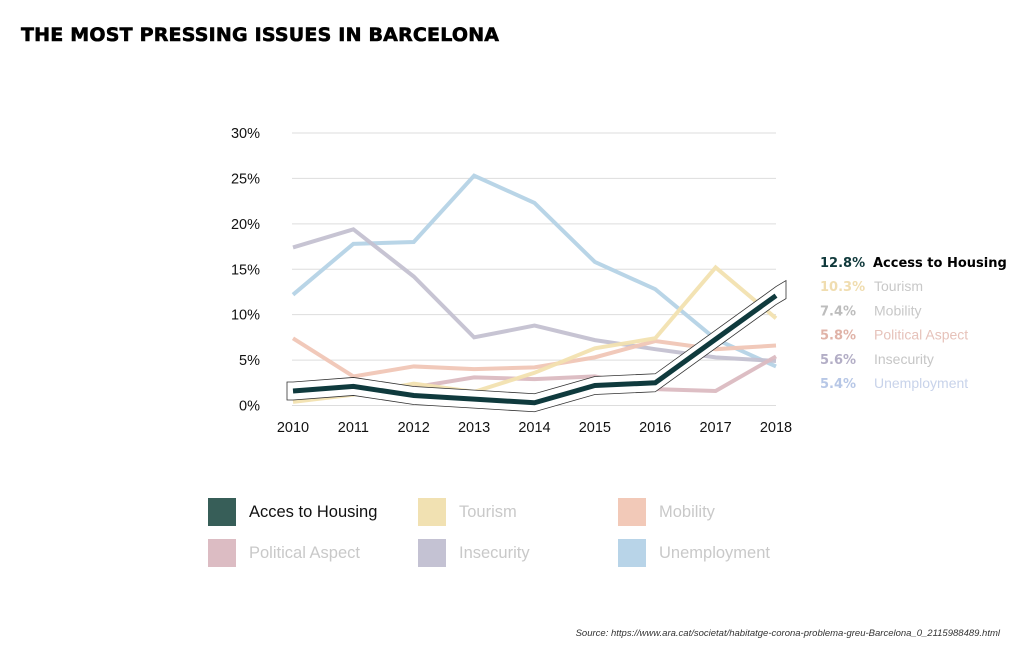 The height and width of the screenshot is (664, 1024). Describe the element at coordinates (838, 360) in the screenshot. I see `end-label-value: 5.6%` at that location.